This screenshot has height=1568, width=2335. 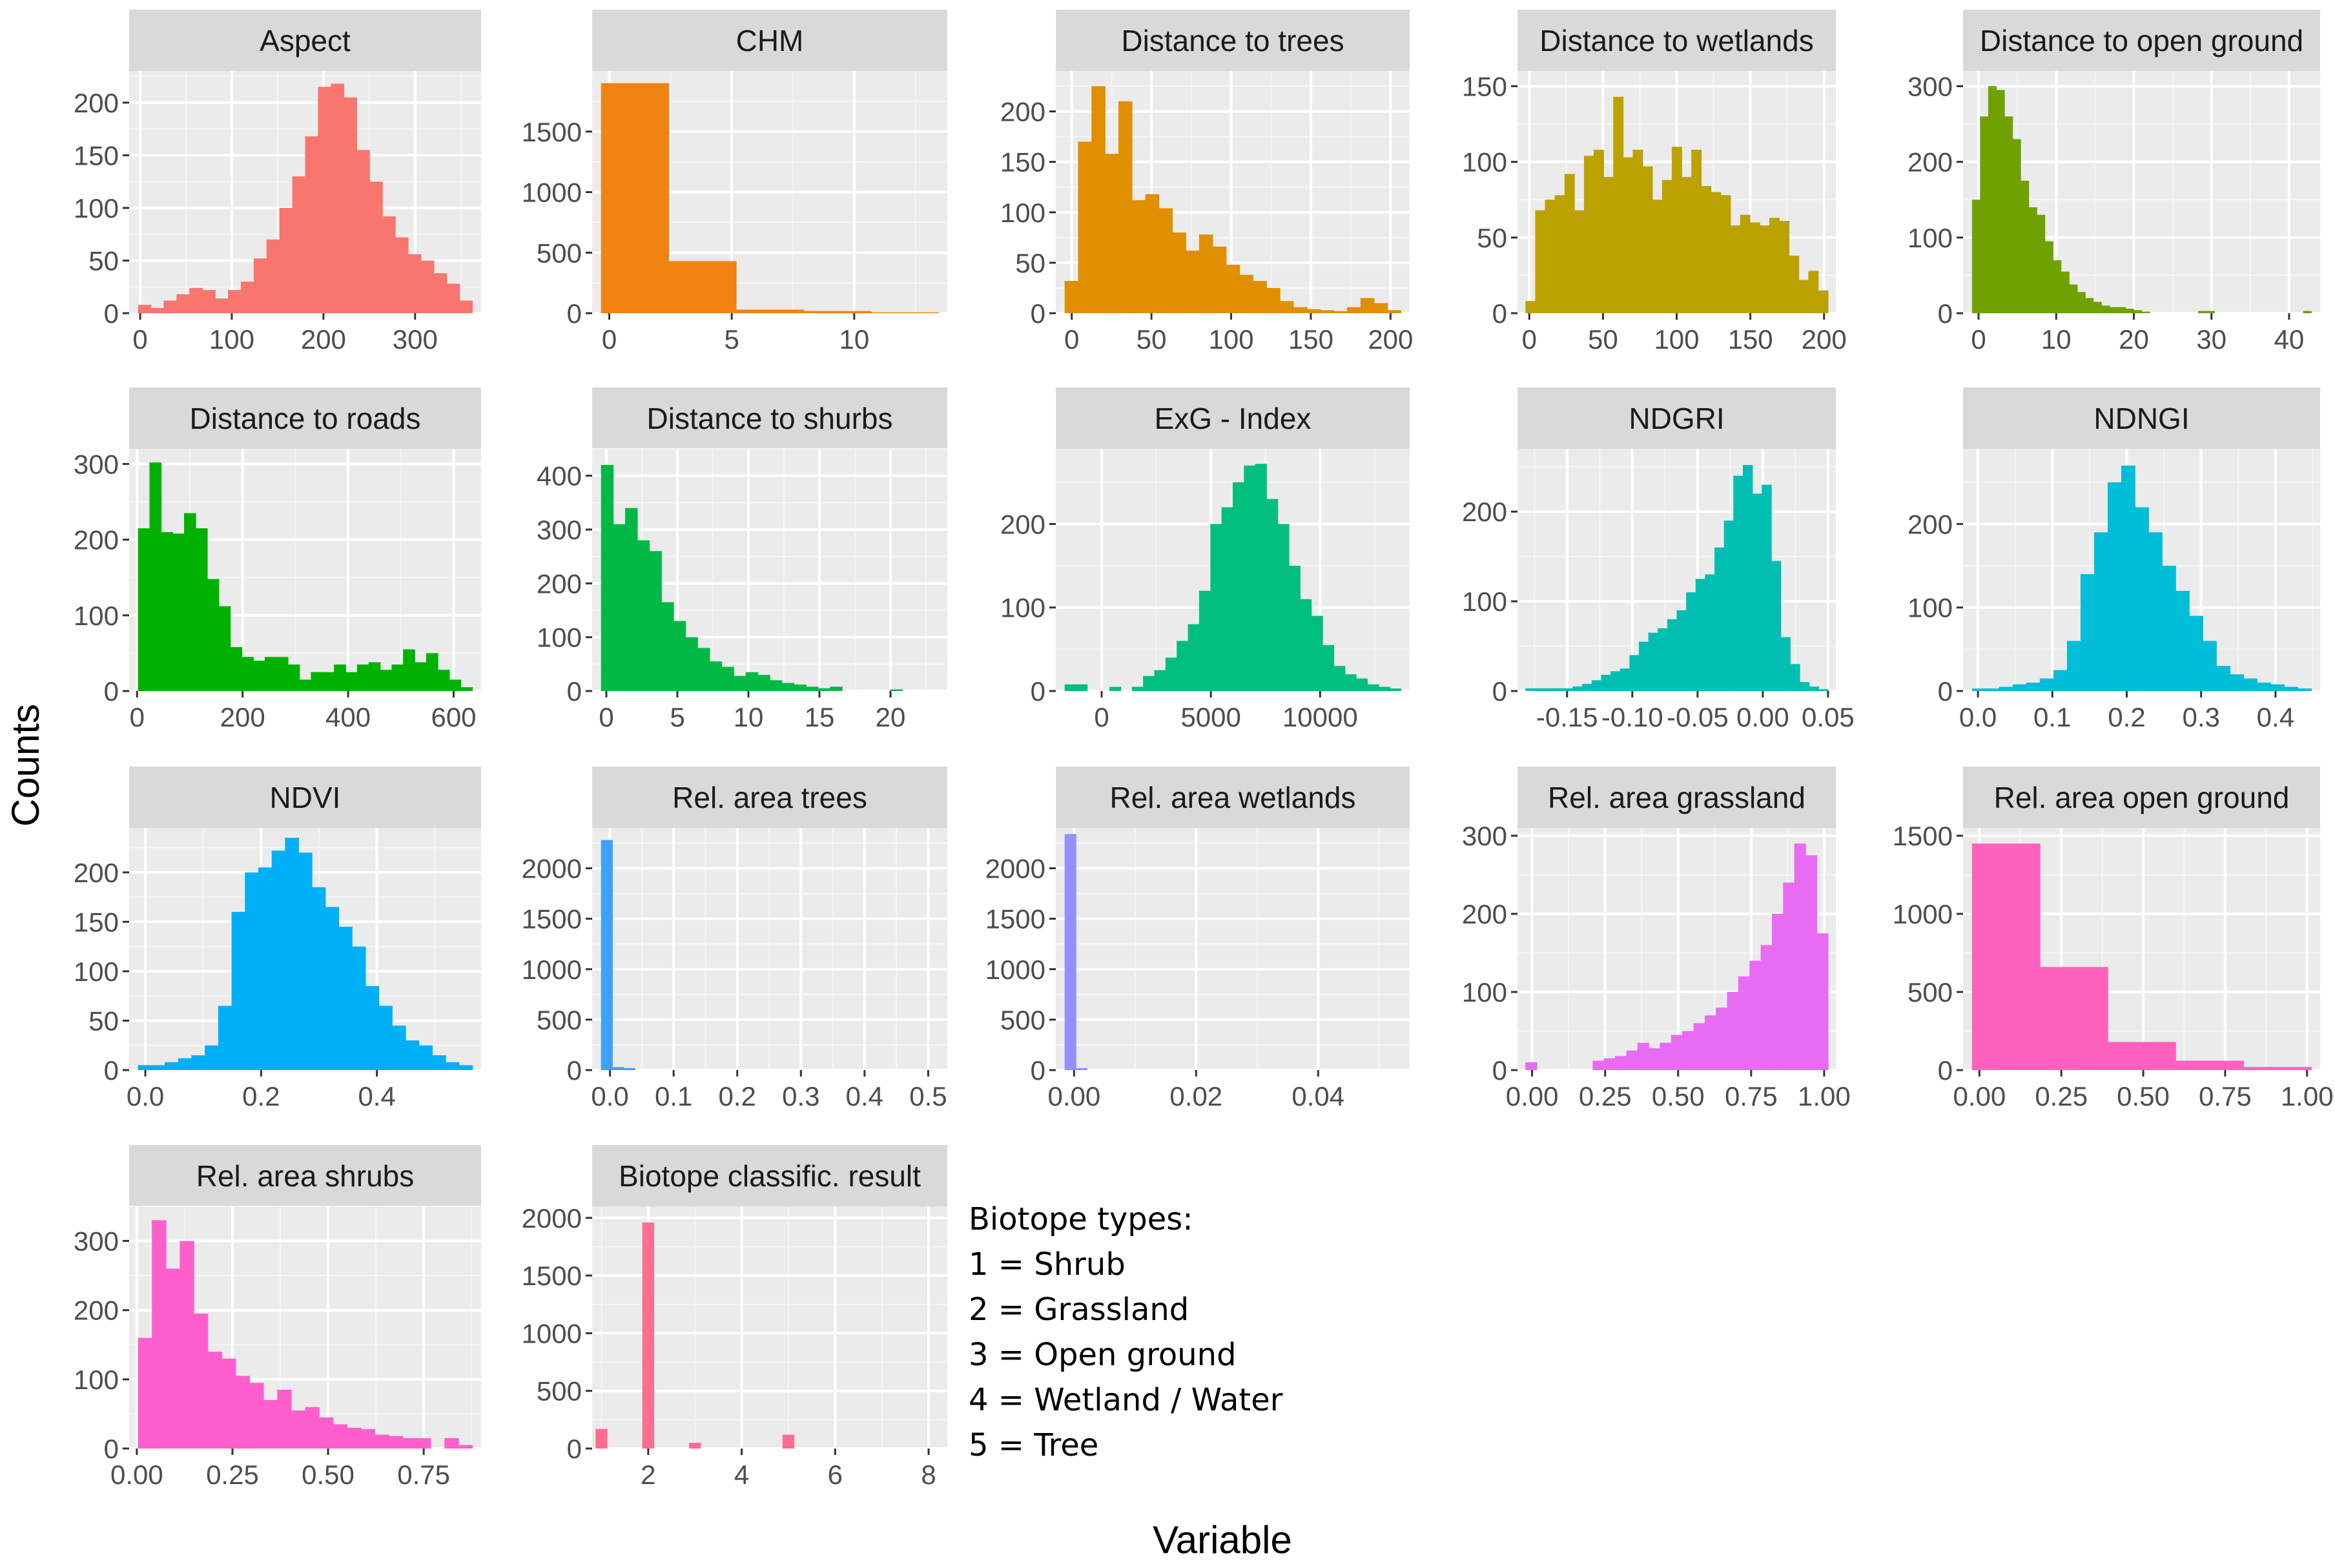 What do you see at coordinates (277, 182) in the screenshot?
I see `facet-aspect: Aspect 0 100 200 300 0 50 100 150 200` at bounding box center [277, 182].